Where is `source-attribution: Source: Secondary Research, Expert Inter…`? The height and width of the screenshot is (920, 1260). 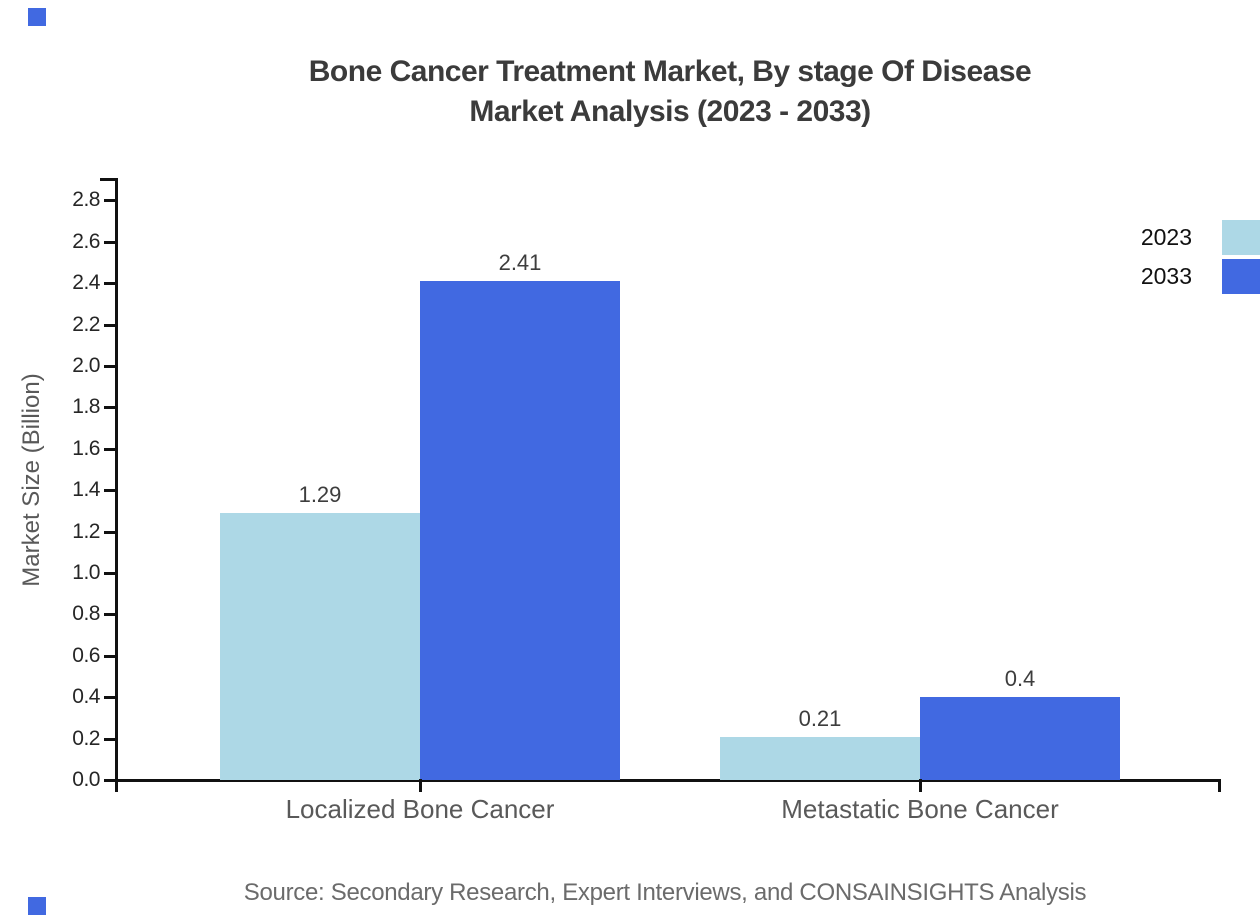
source-attribution: Source: Secondary Research, Expert Inter… is located at coordinates (665, 892).